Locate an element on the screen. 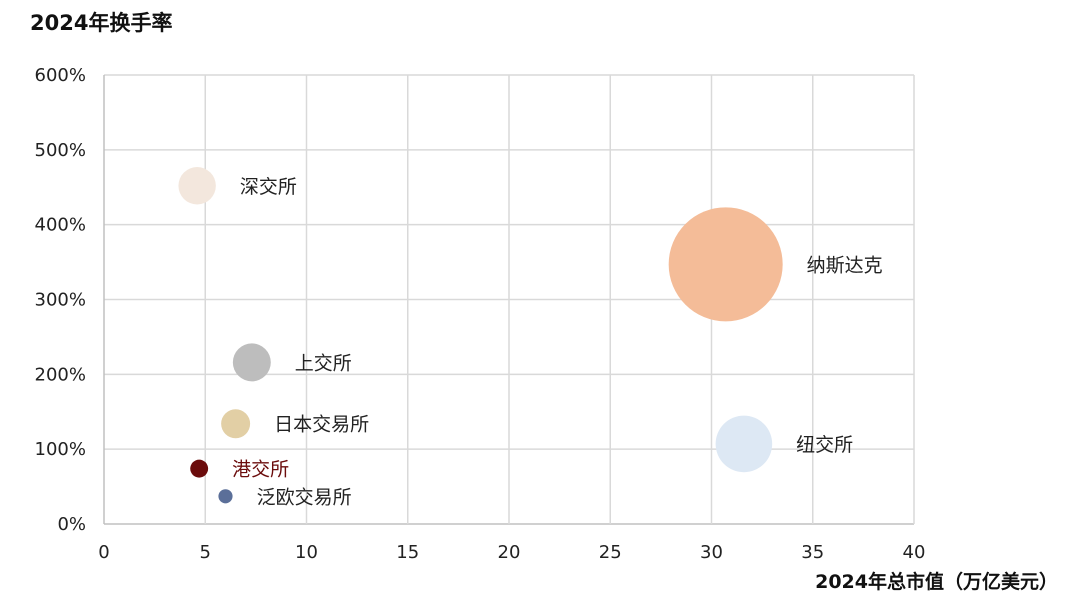  x-tick-label: 25 is located at coordinates (610, 552).